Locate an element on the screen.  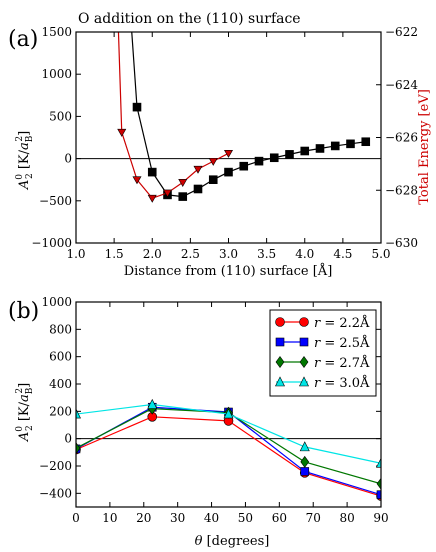
panel-b-x-tick-label: 20 is located at coordinates (143, 518).